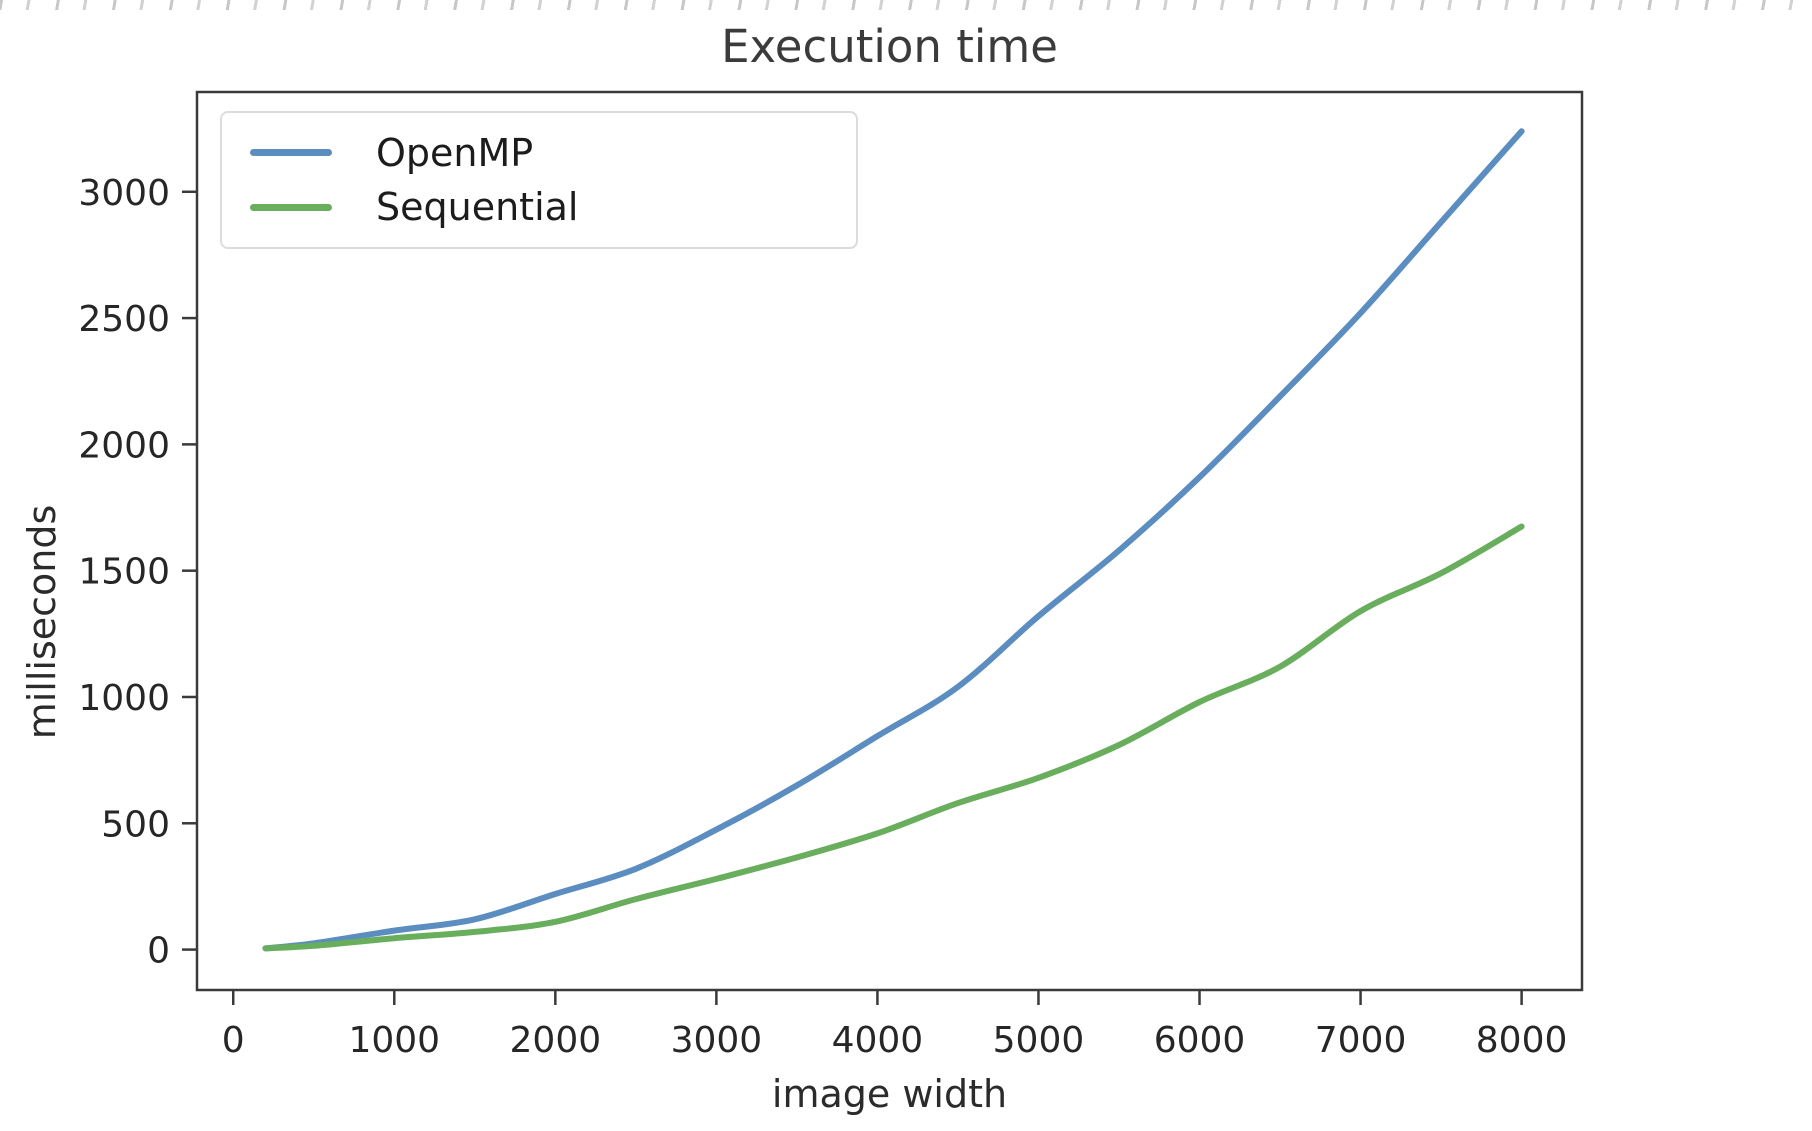 The image size is (1812, 1131). What do you see at coordinates (717, 1040) in the screenshot?
I see `x-tick-label: 3000` at bounding box center [717, 1040].